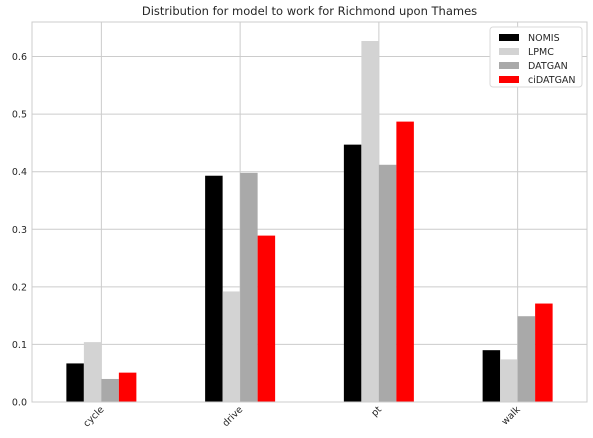 The height and width of the screenshot is (438, 593). I want to click on bar-nomis-cycle, so click(75, 382).